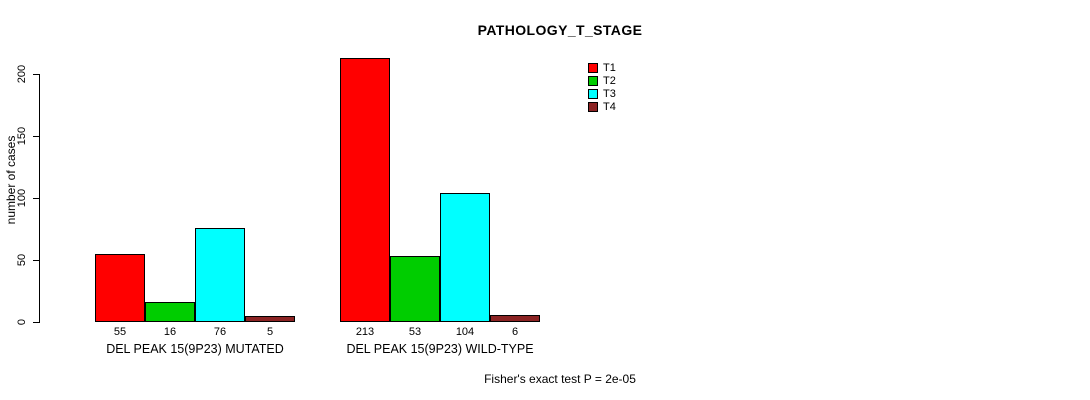 Image resolution: width=1090 pixels, height=400 pixels. What do you see at coordinates (220, 332) in the screenshot?
I see `bar-value-label: 76` at bounding box center [220, 332].